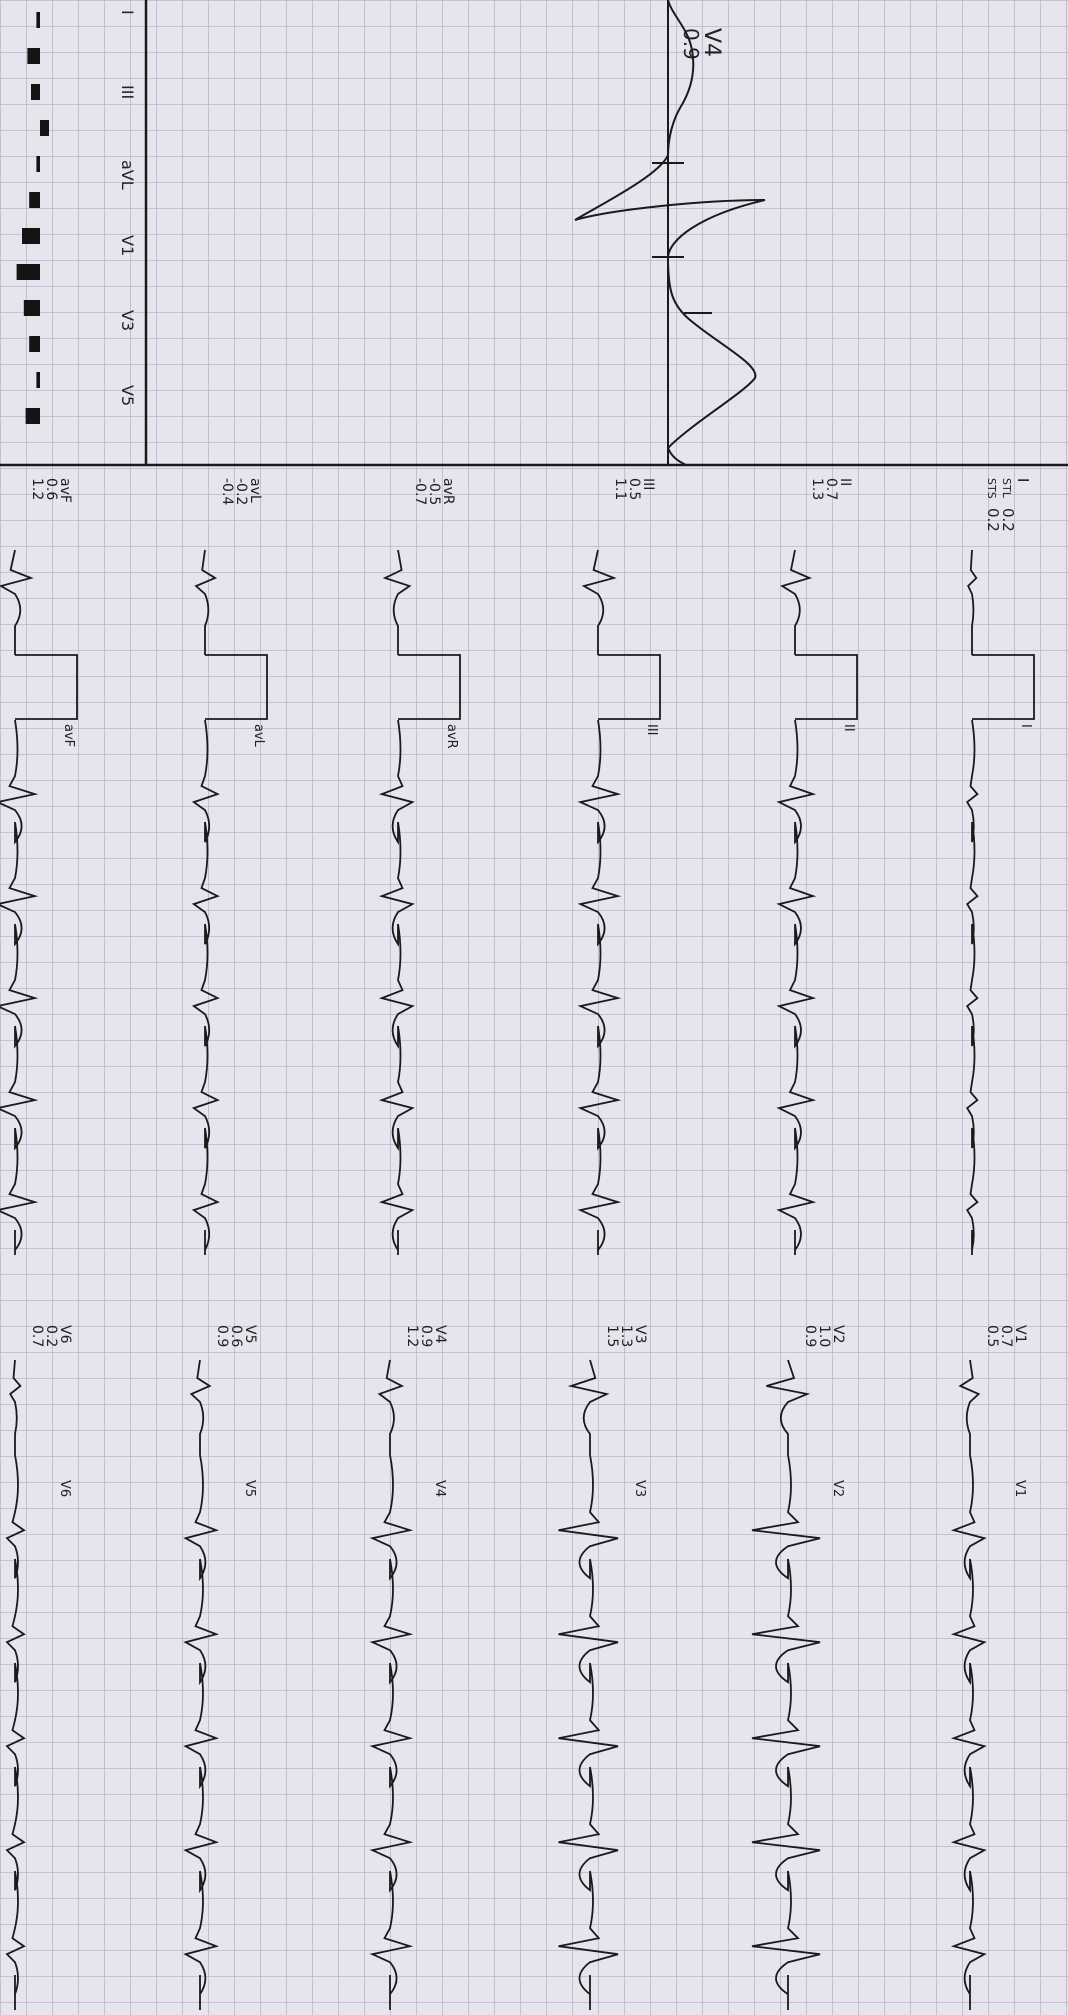  What do you see at coordinates (640, 1334) in the screenshot?
I see `lead-value-header: V3` at bounding box center [640, 1334].